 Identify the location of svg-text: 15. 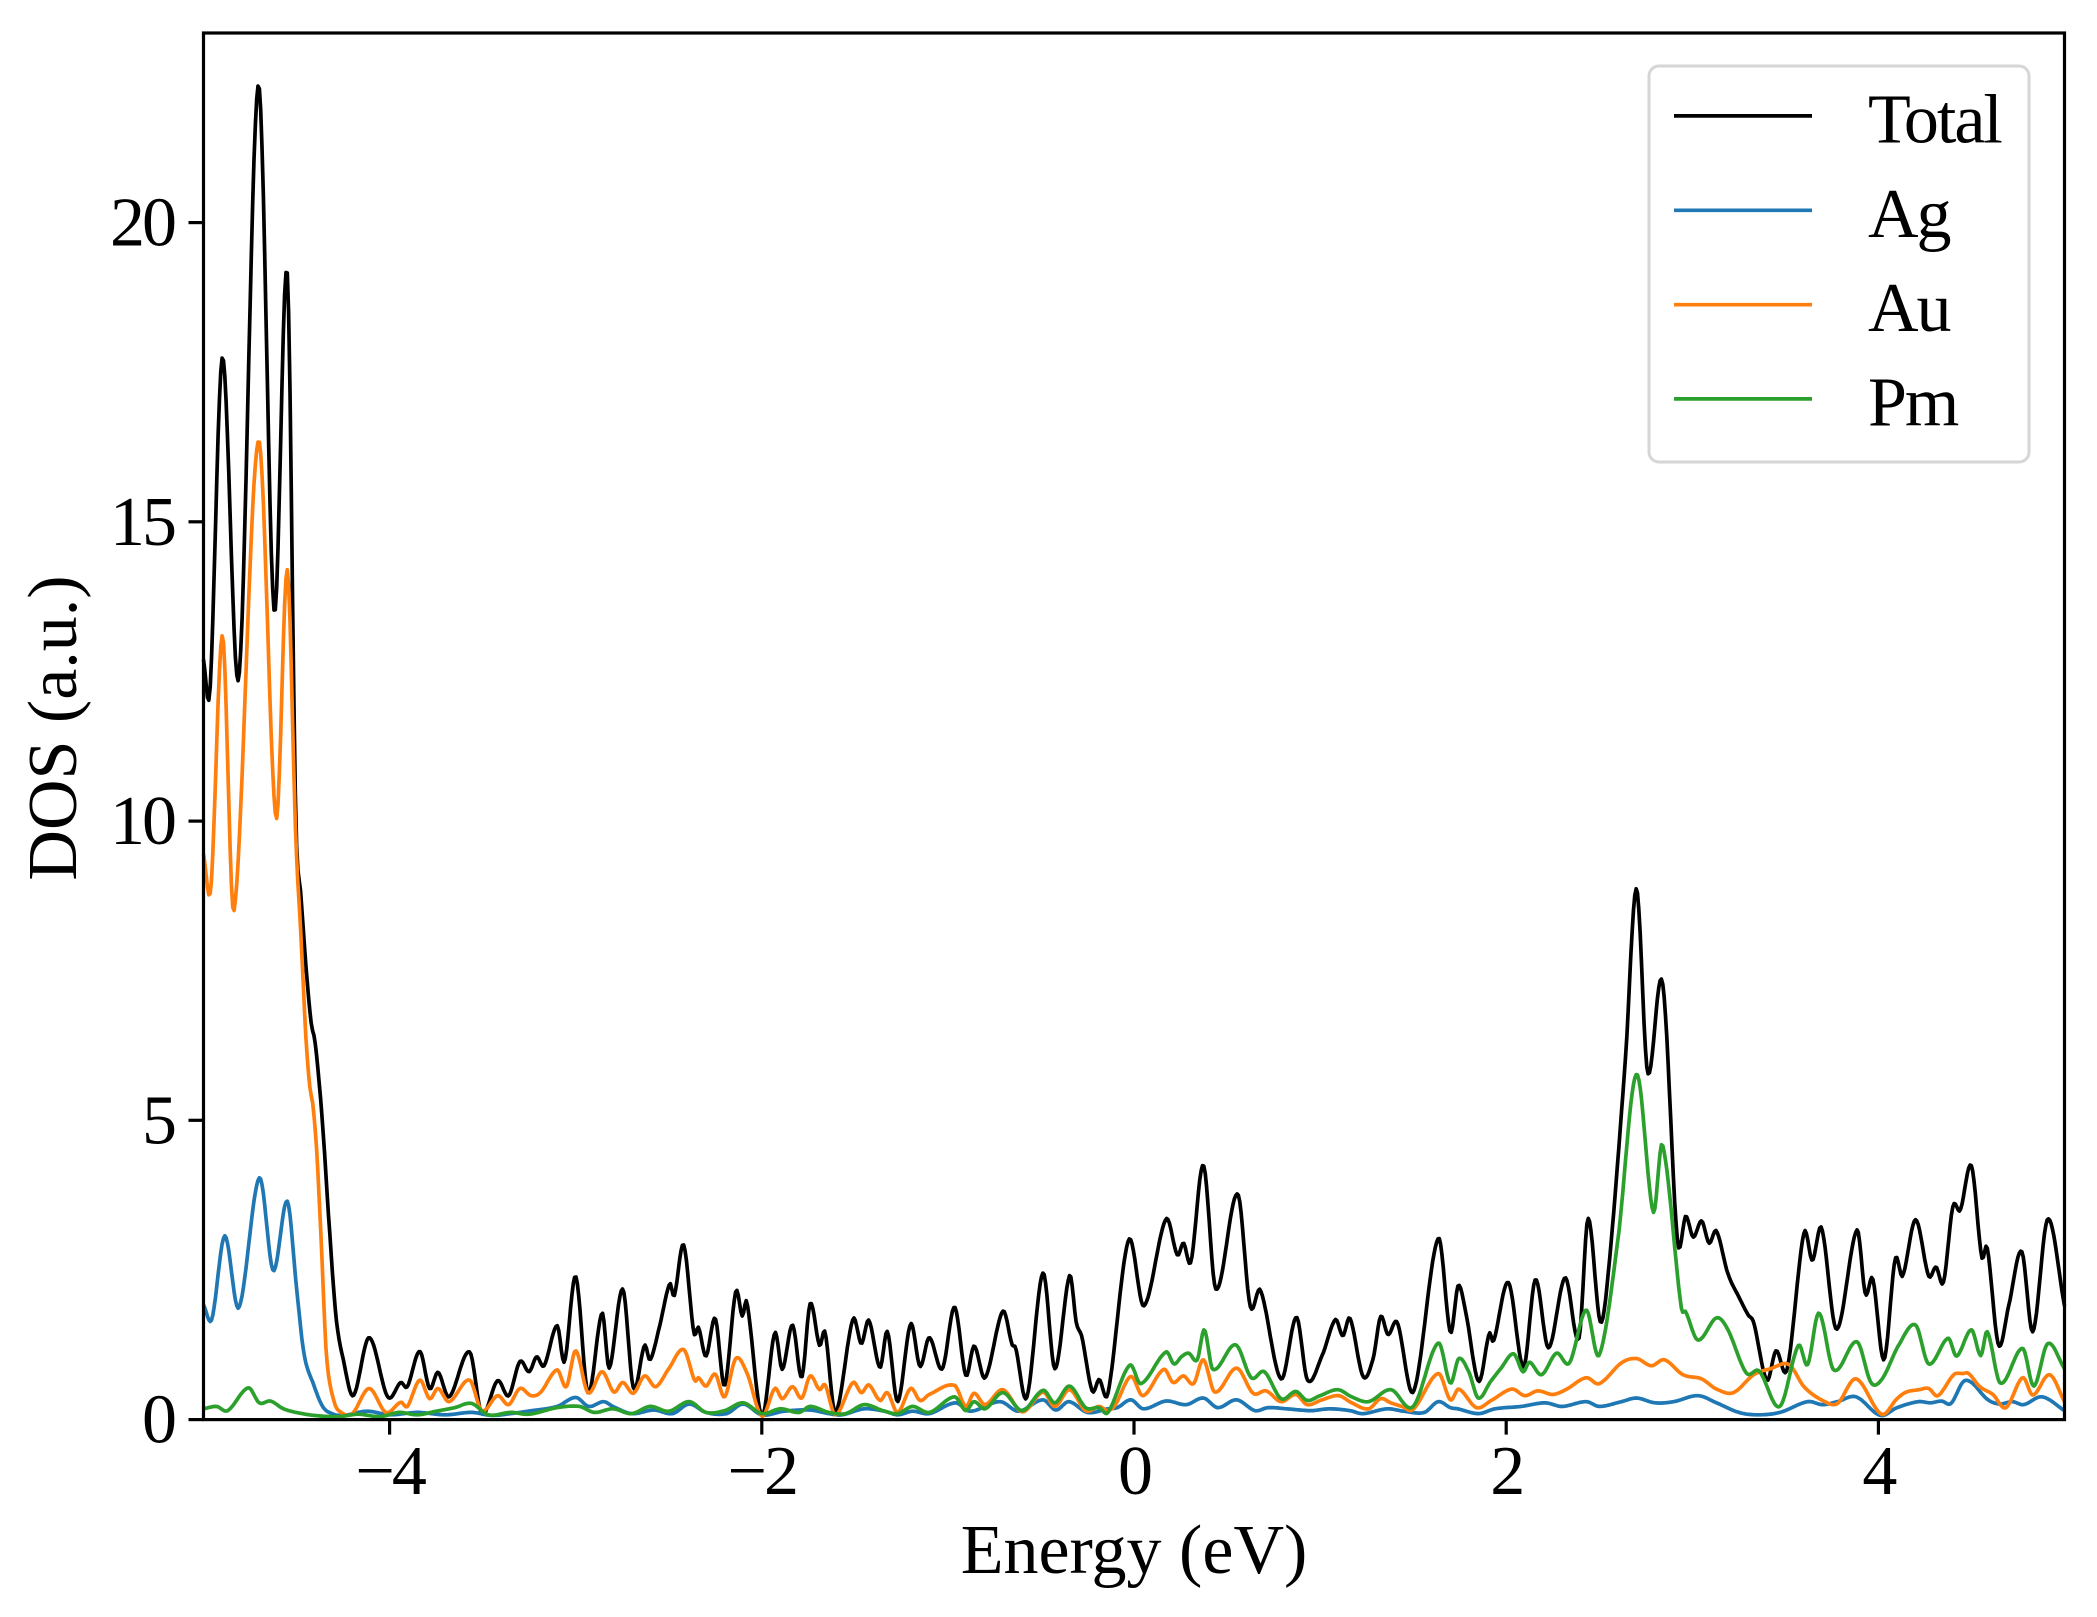
(142, 522).